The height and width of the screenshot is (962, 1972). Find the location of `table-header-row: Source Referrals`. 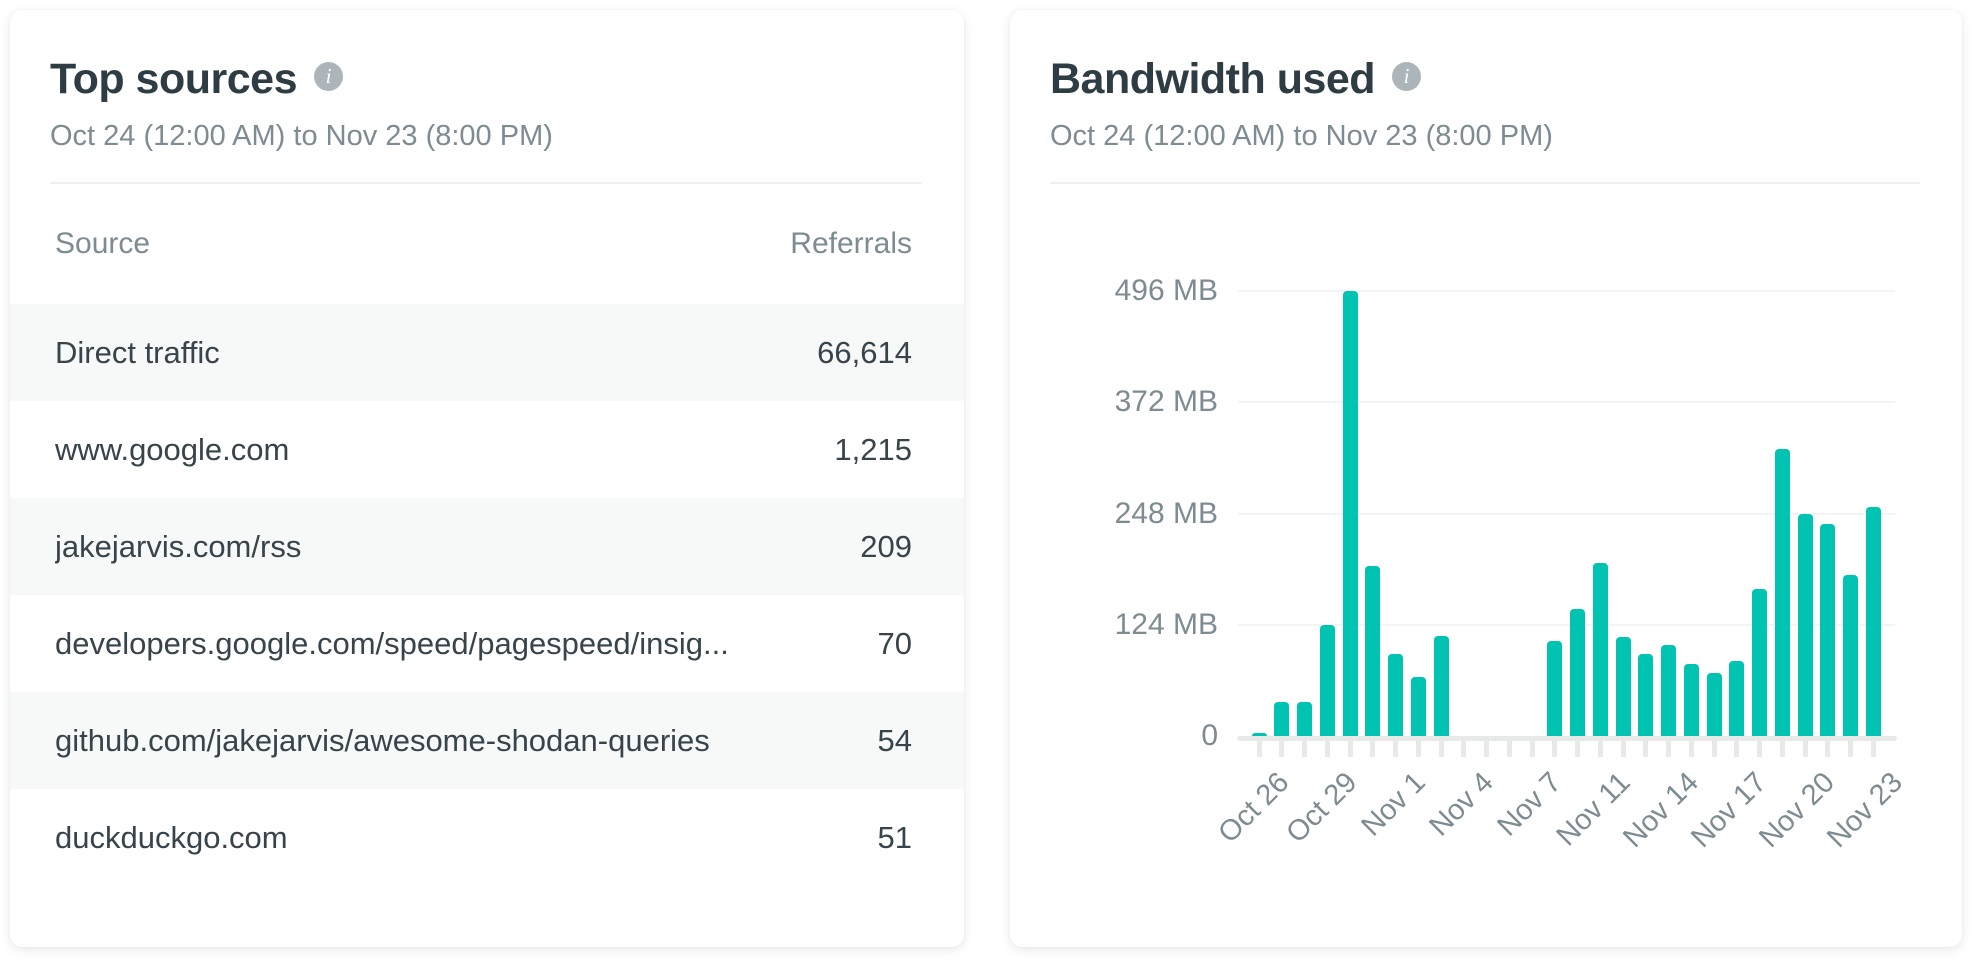

table-header-row: Source Referrals is located at coordinates (487, 244).